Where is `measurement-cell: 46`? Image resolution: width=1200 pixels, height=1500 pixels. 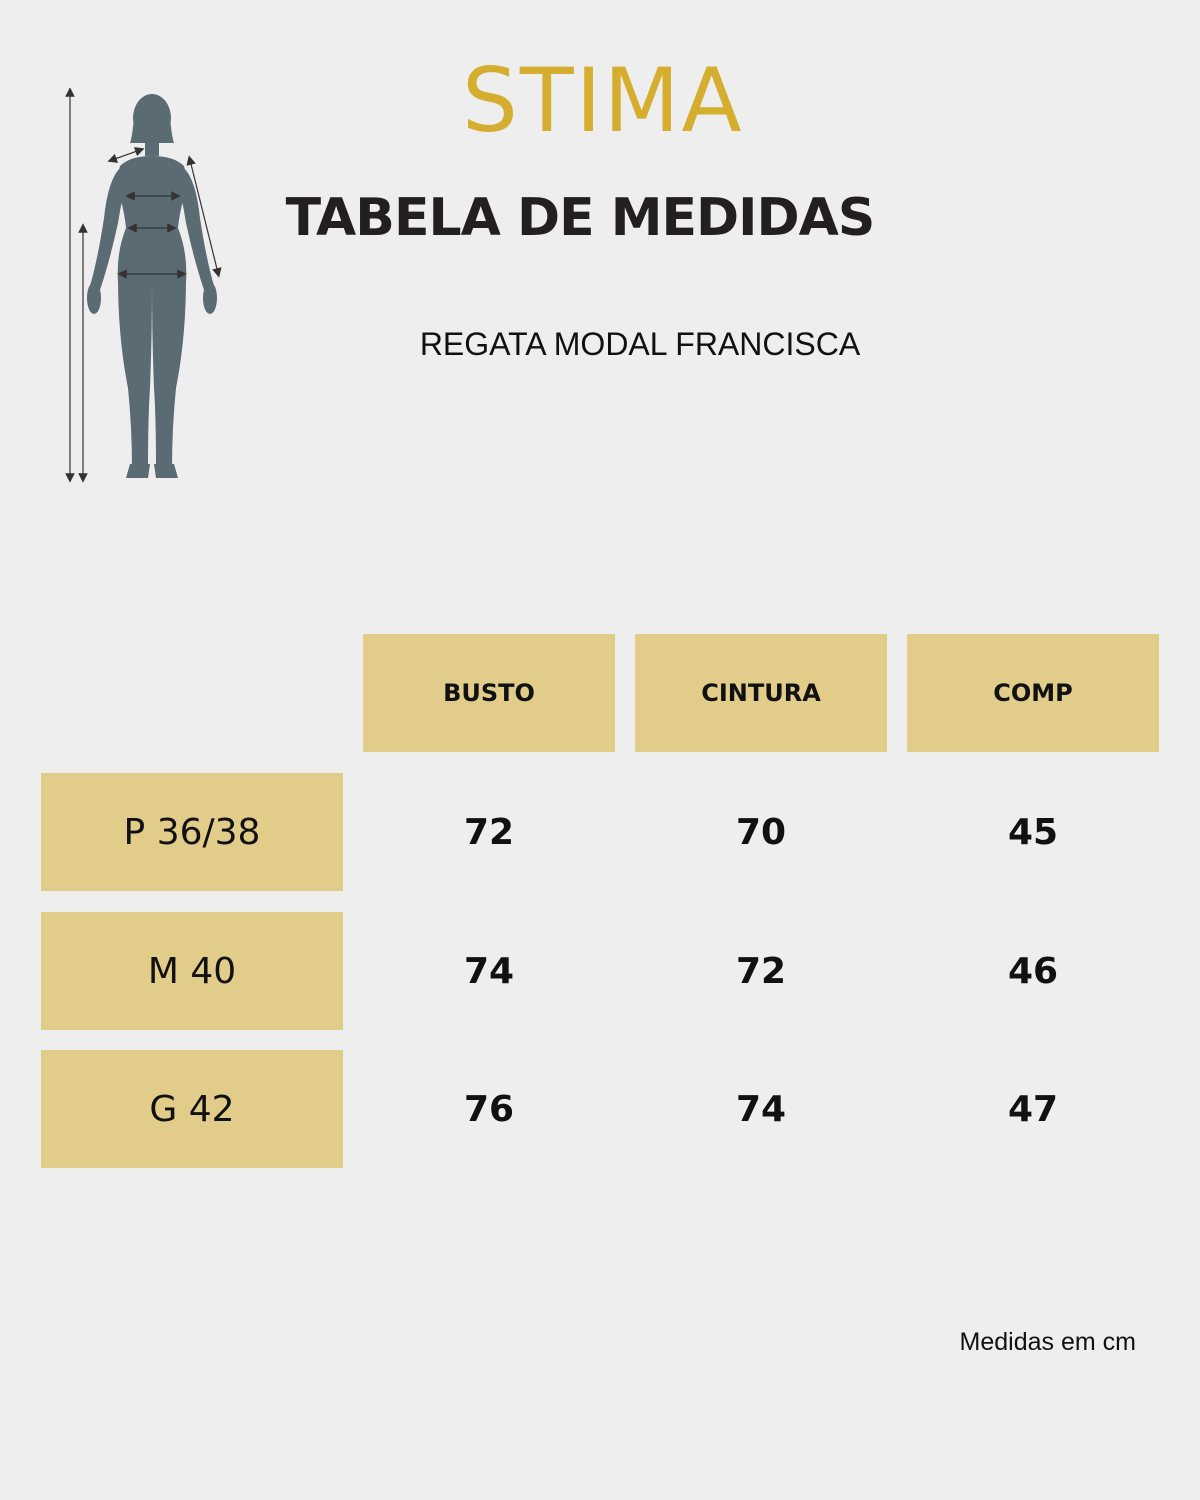 measurement-cell: 46 is located at coordinates (1033, 971).